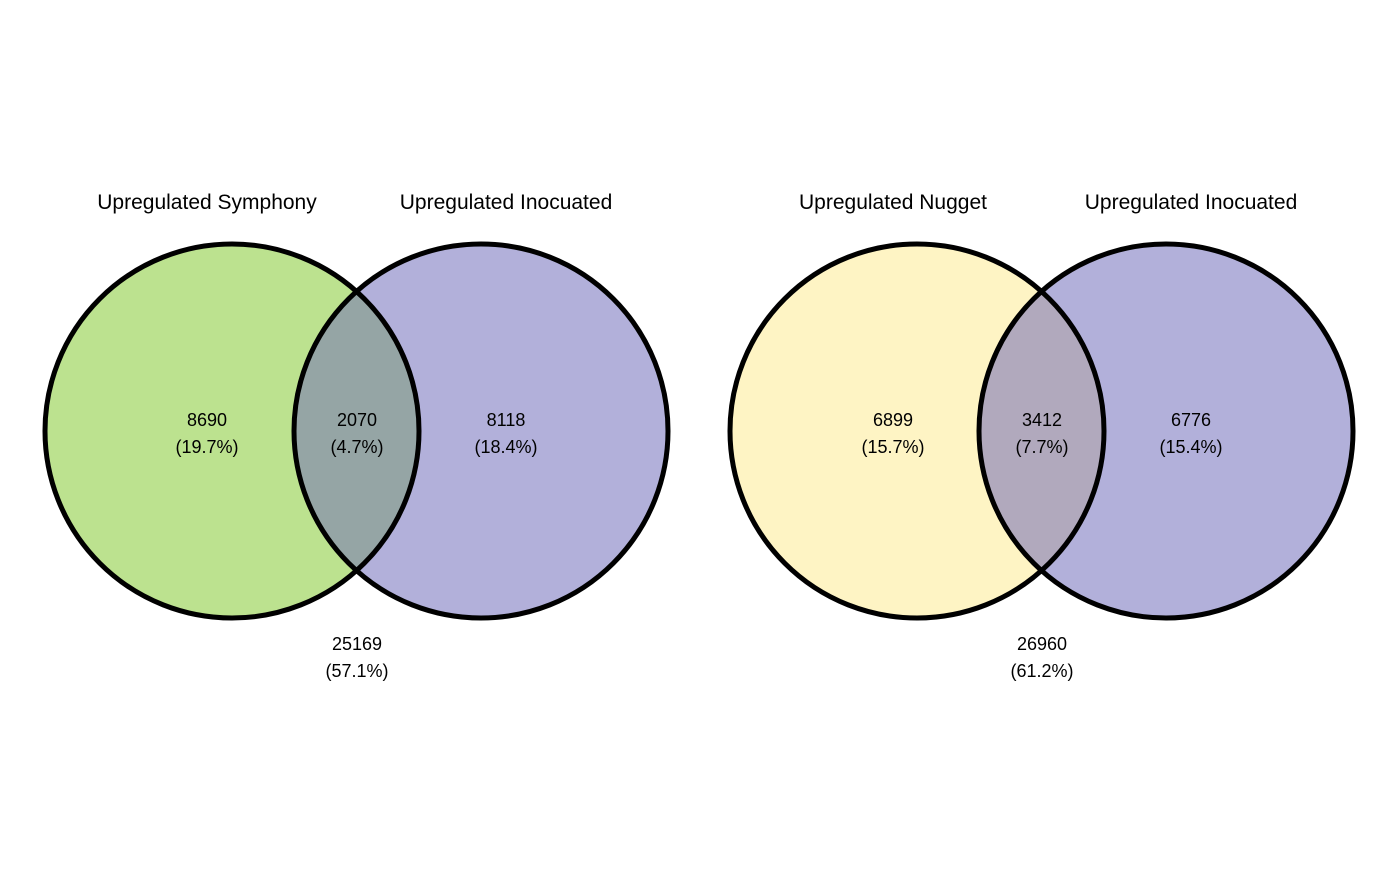 This screenshot has width=1400, height=870. What do you see at coordinates (505, 447) in the screenshot?
I see `right-only-percent: (18.4%)` at bounding box center [505, 447].